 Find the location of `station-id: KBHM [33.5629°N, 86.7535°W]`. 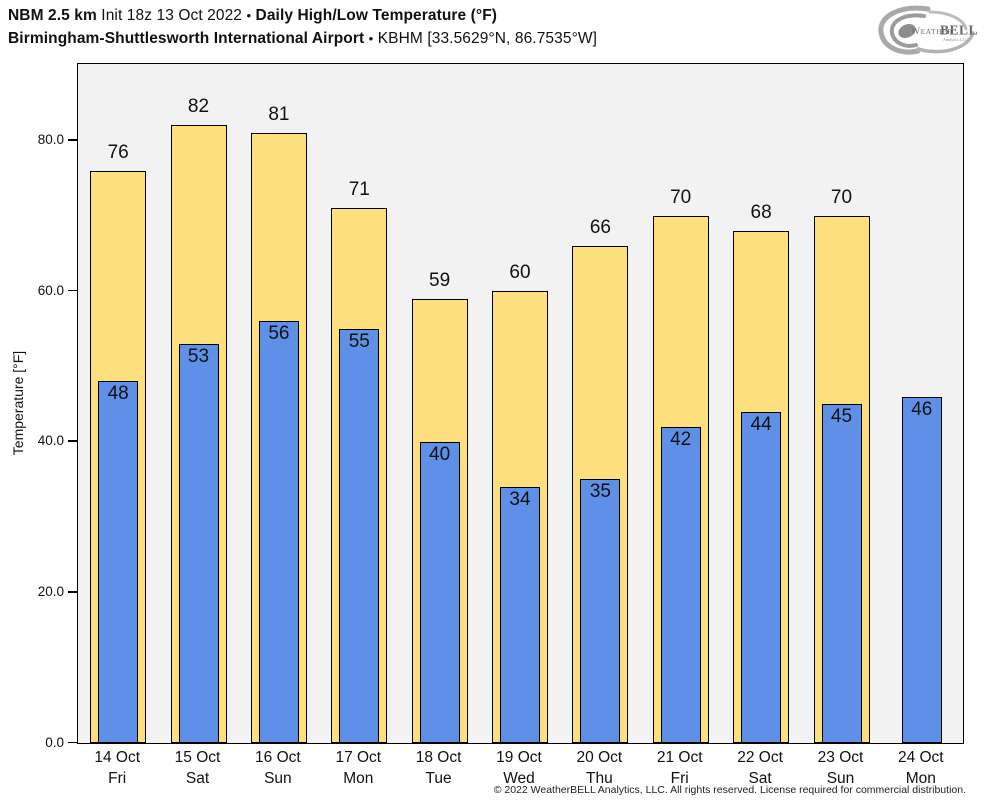

station-id: KBHM [33.5629°N, 86.7535°W] is located at coordinates (487, 38).